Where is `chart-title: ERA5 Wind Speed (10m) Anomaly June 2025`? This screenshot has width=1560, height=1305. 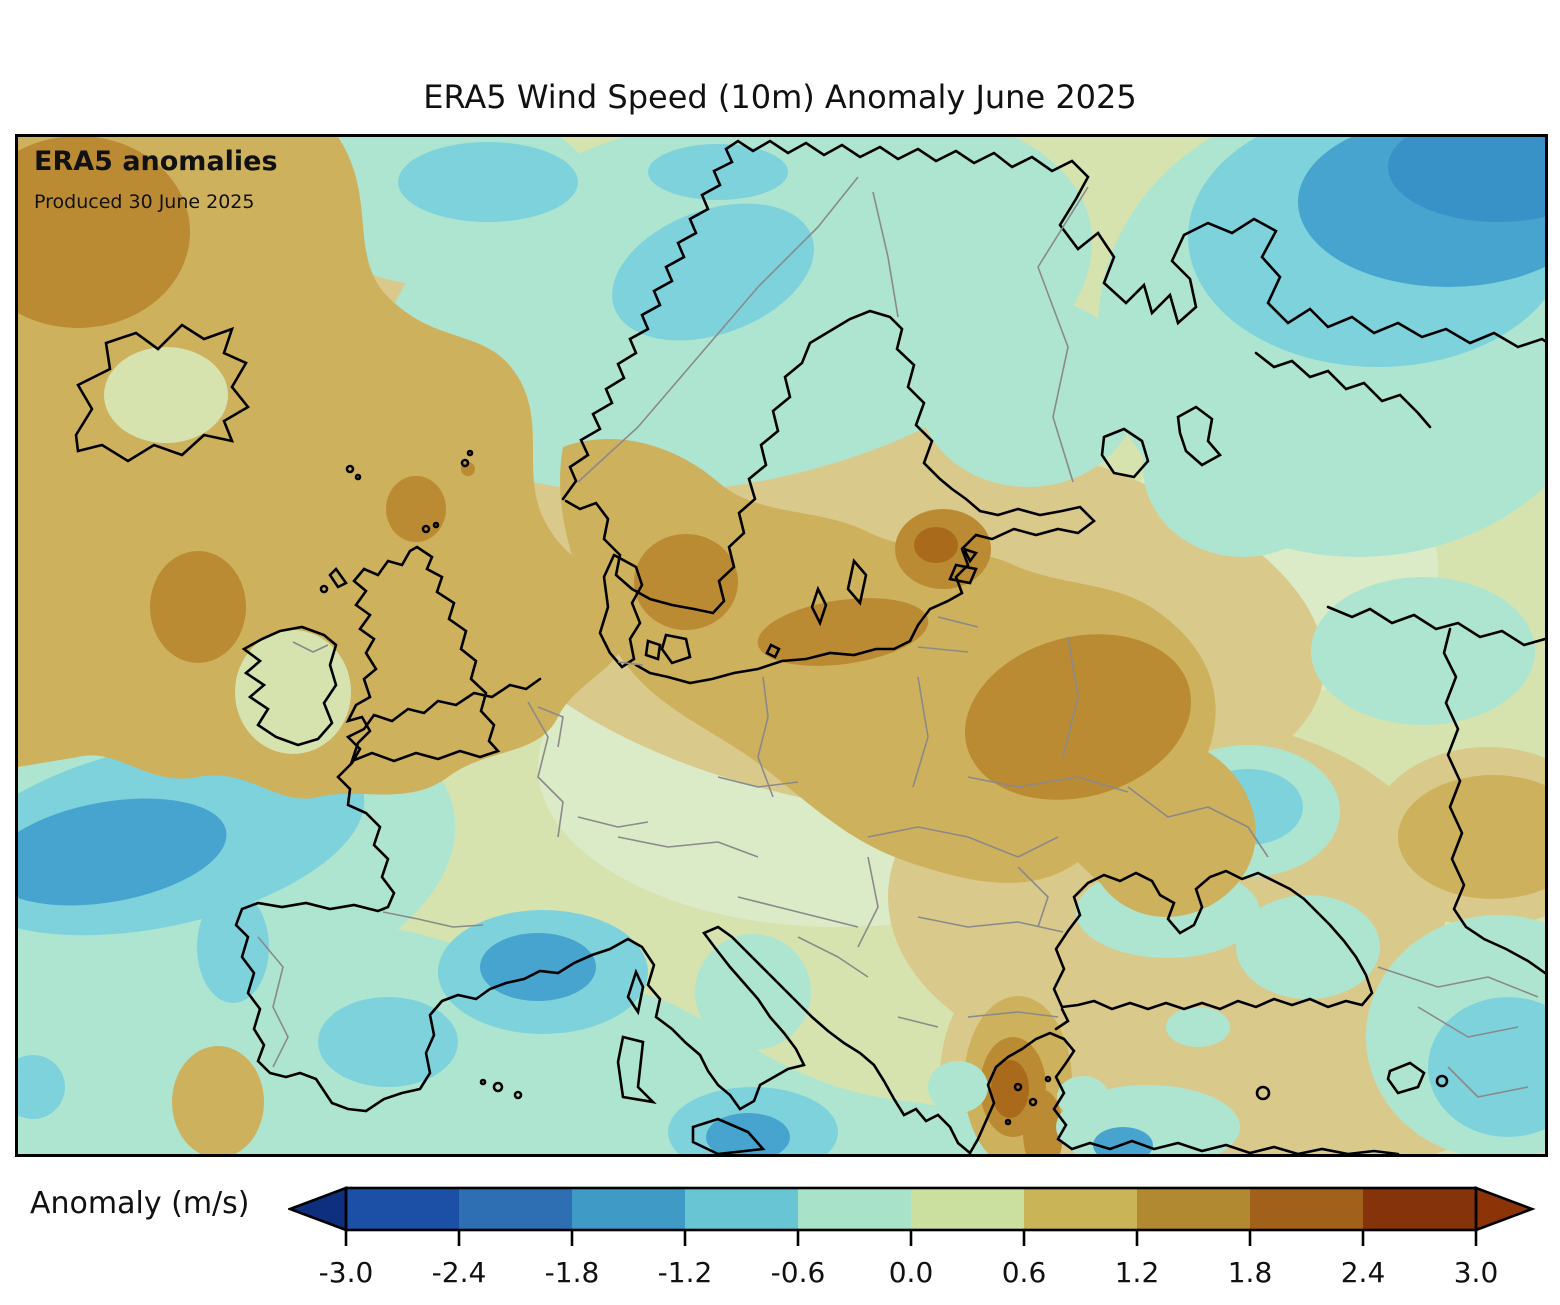
chart-title: ERA5 Wind Speed (10m) Anomaly June 2025 is located at coordinates (780, 97).